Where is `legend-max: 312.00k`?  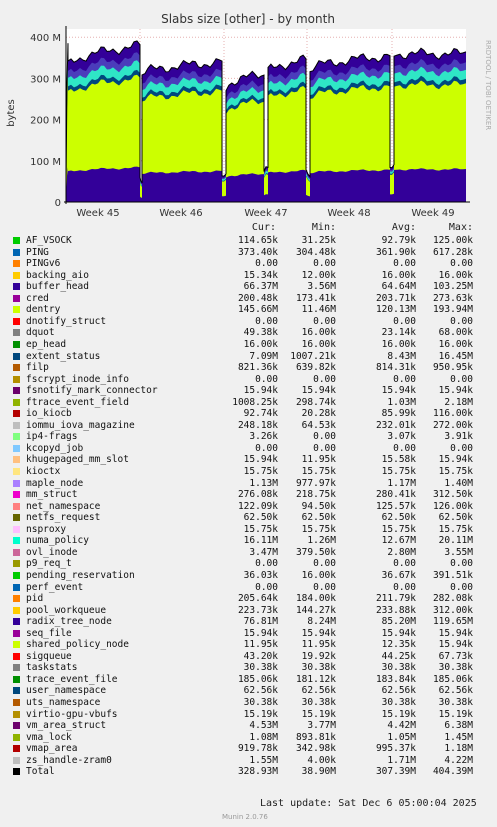
legend-max: 312.00k is located at coordinates (452, 610).